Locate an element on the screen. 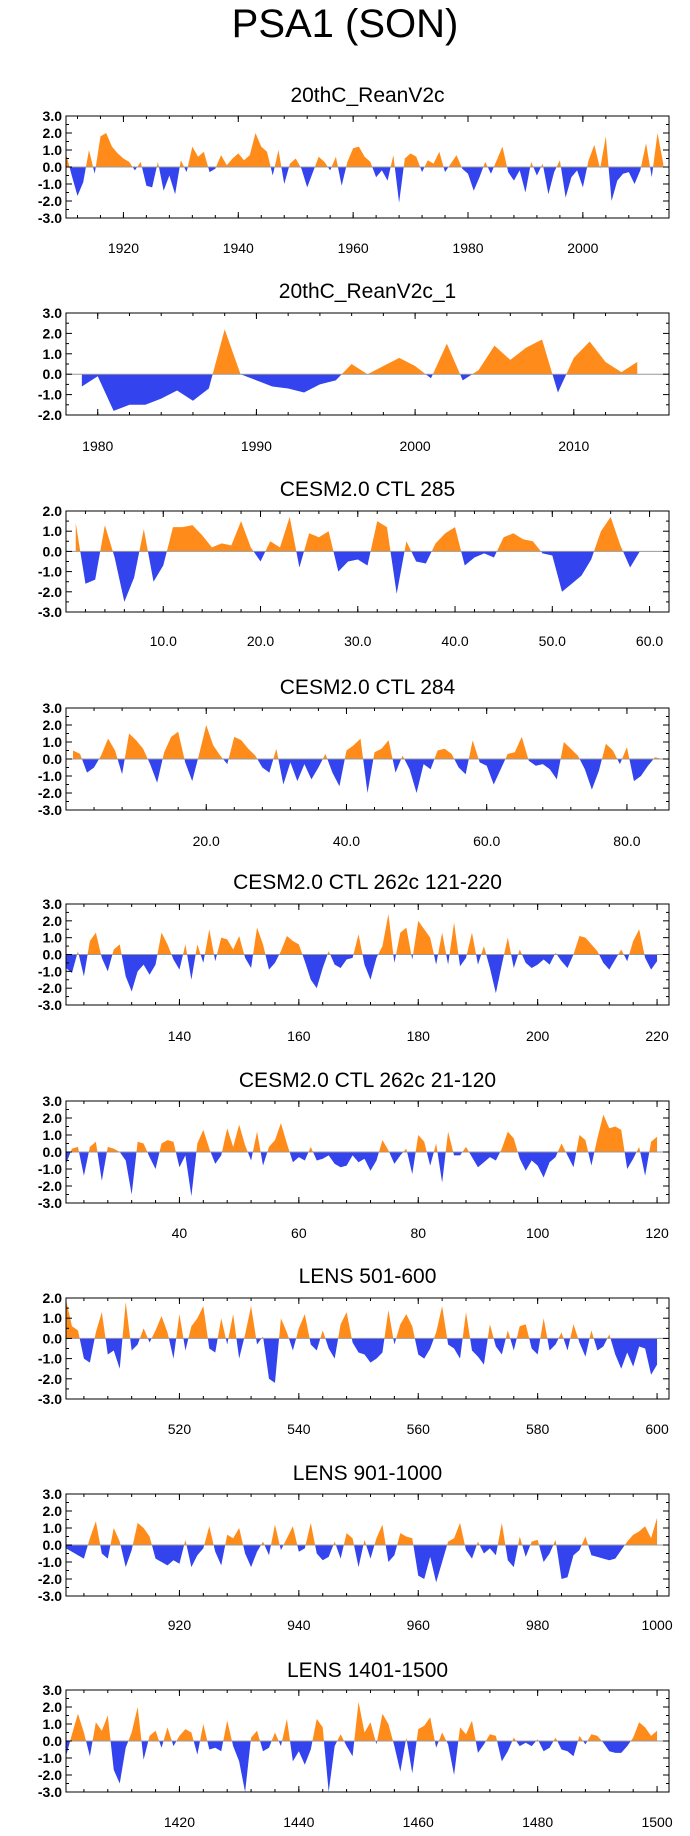  x-tick-label: 920 is located at coordinates (180, 1625).